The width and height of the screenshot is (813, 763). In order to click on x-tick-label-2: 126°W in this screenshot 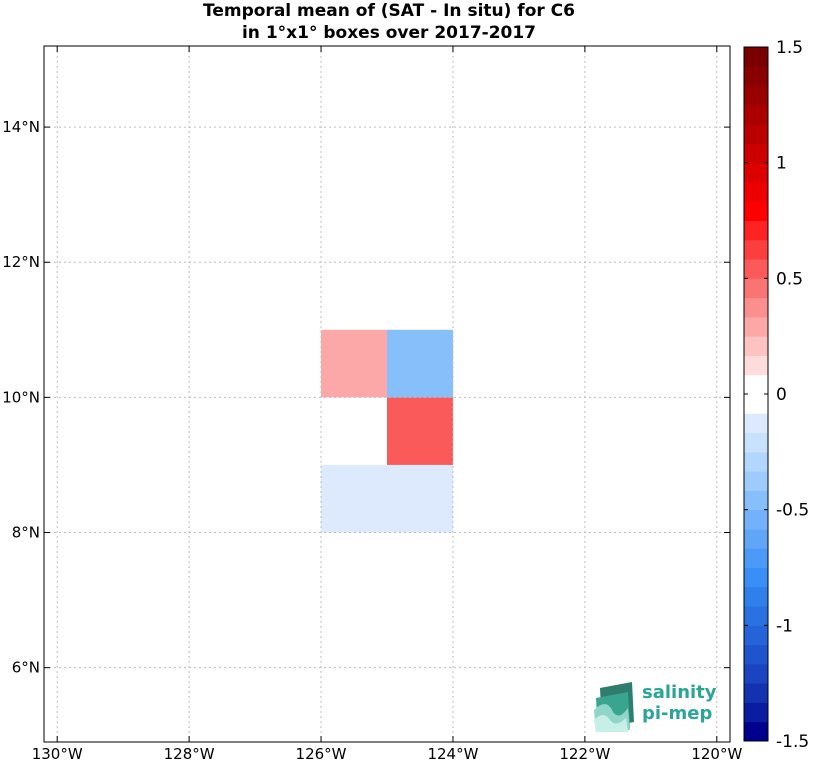, I will do `click(321, 754)`.